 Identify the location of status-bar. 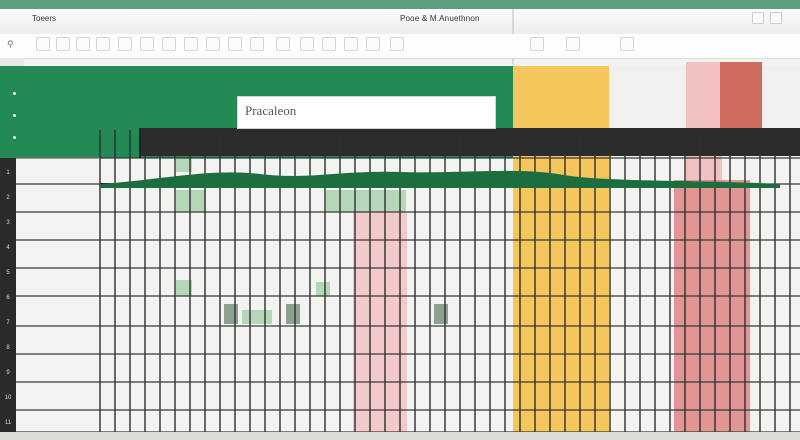
(400, 436).